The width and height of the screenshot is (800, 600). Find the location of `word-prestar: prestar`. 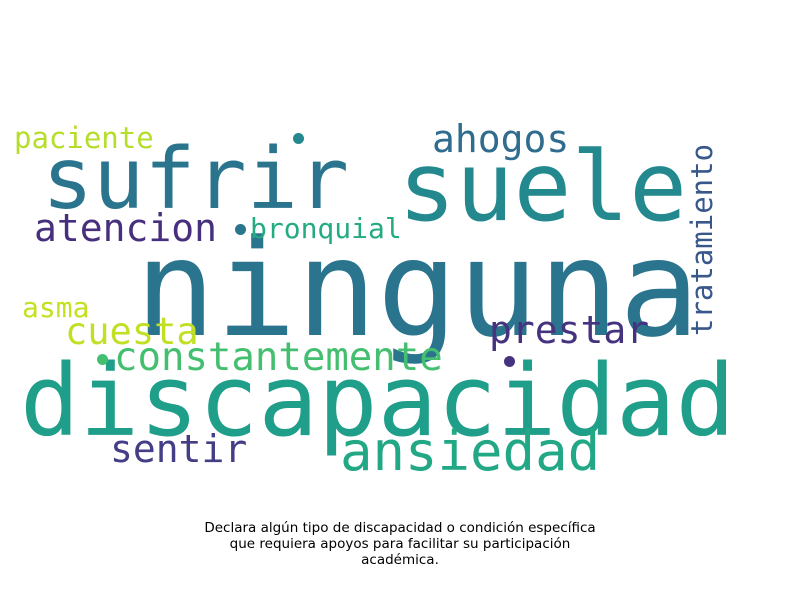

word-prestar: prestar is located at coordinates (569, 330).